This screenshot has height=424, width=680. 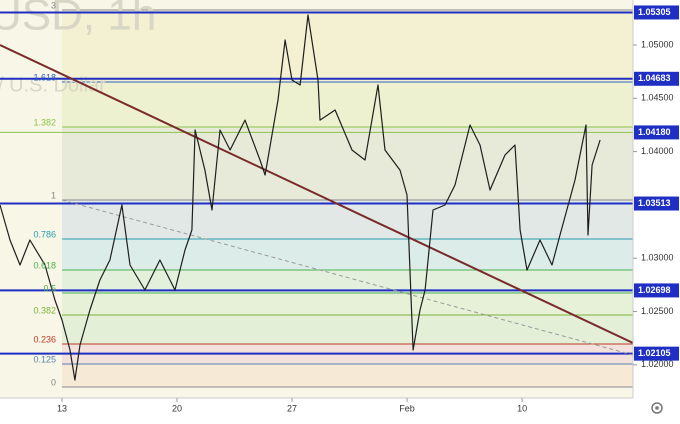 I want to click on fib-label: 0.125, so click(x=44, y=359).